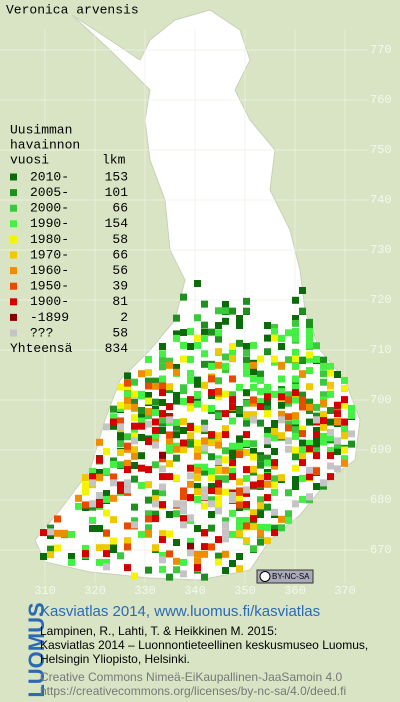  I want to click on y-grid-label: 750, so click(381, 150).